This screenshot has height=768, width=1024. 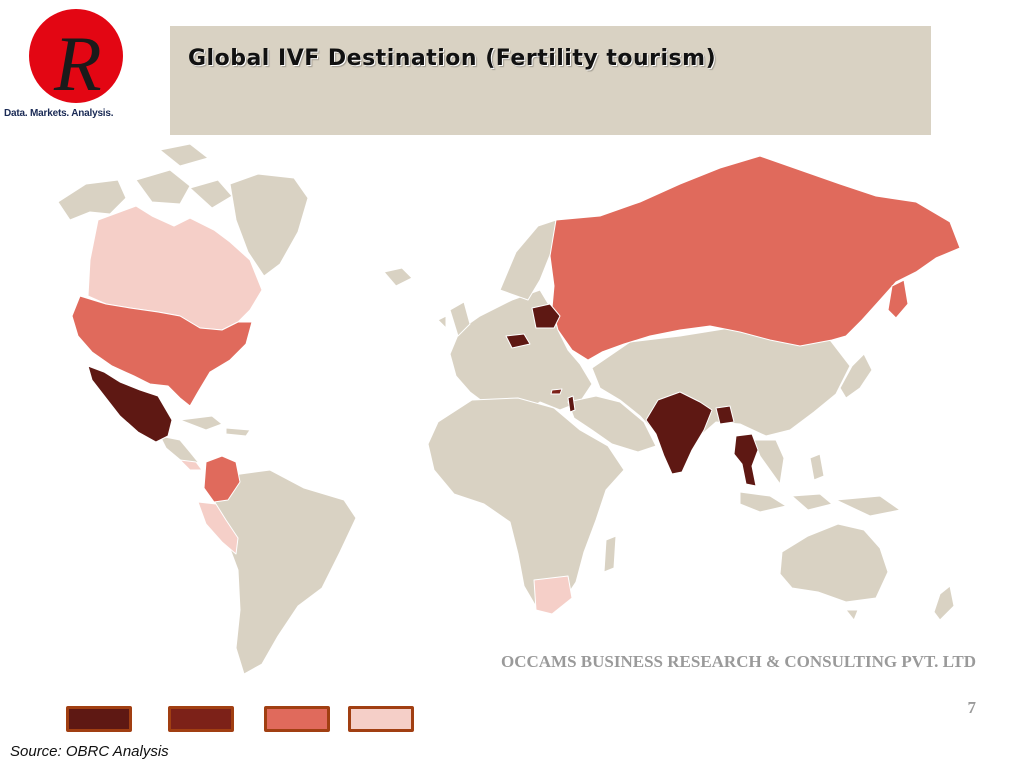 What do you see at coordinates (755, 258) in the screenshot?
I see `russia` at bounding box center [755, 258].